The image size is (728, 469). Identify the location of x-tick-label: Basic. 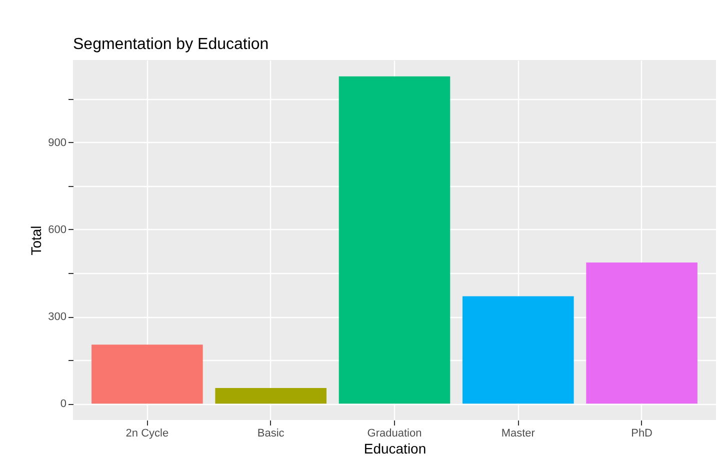
(271, 434).